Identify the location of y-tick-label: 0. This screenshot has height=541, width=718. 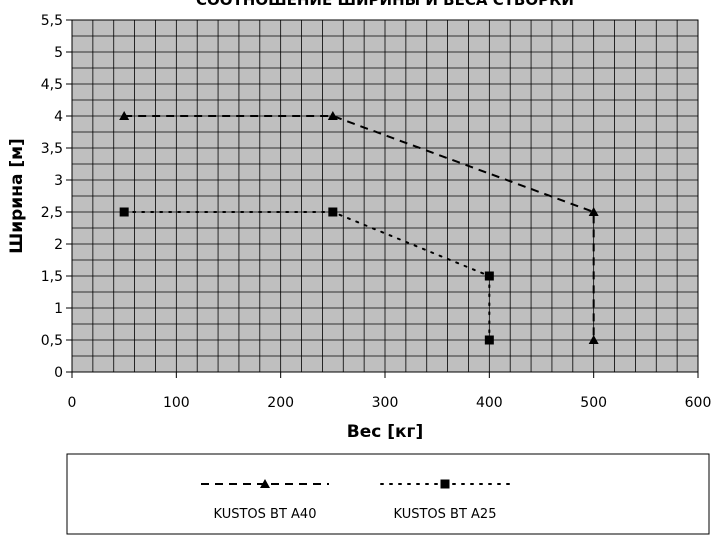
(58, 373).